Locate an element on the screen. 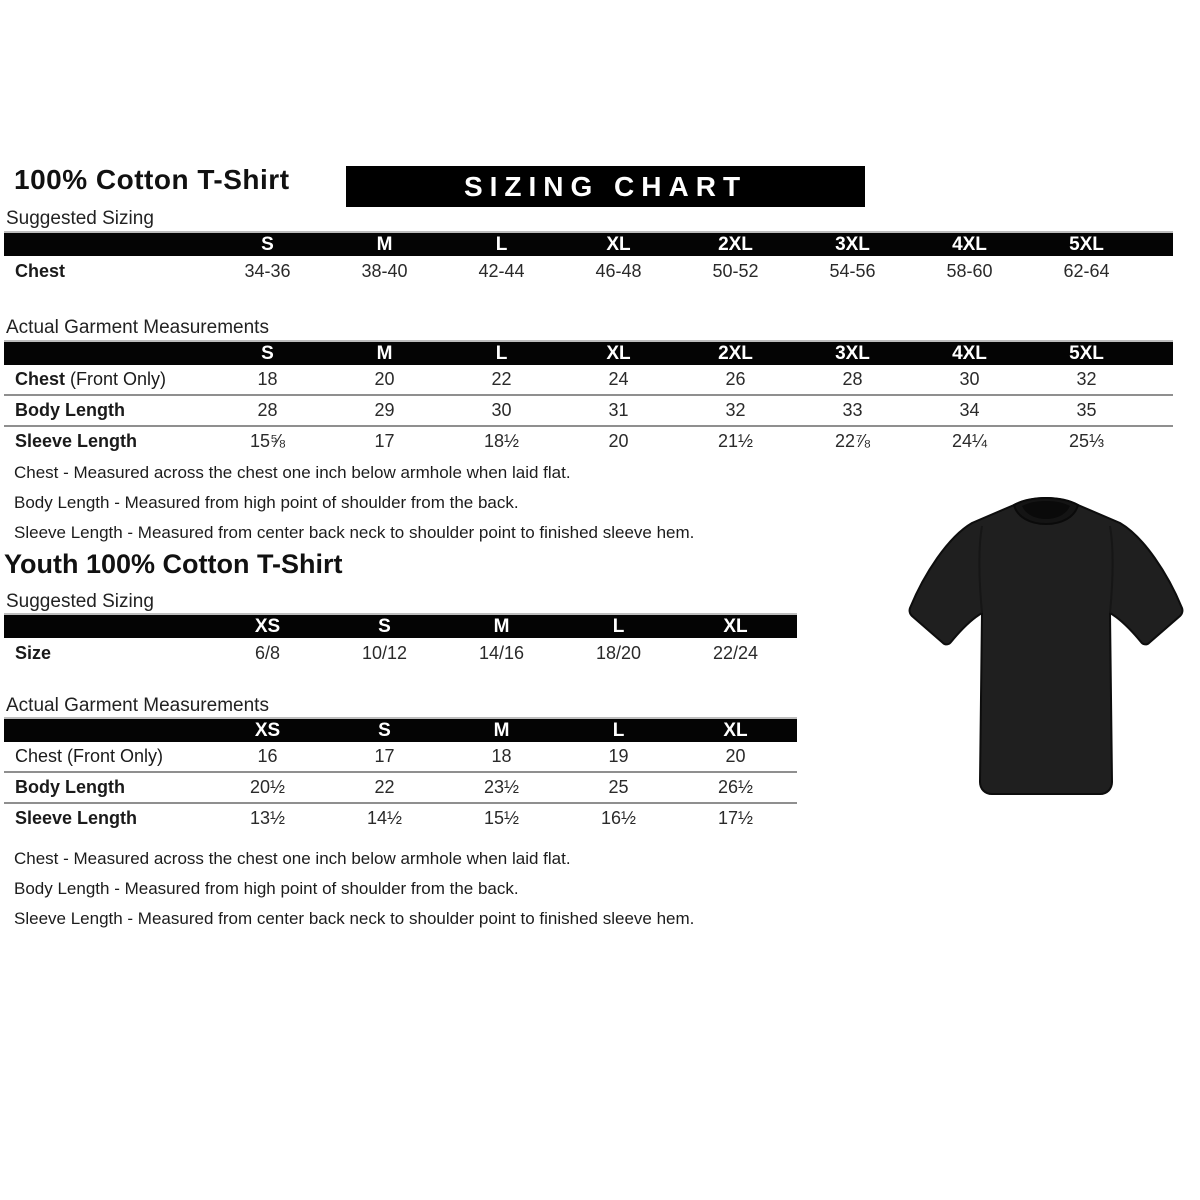 Image resolution: width=1200 pixels, height=1200 pixels. cell-value: 26½ is located at coordinates (735, 788).